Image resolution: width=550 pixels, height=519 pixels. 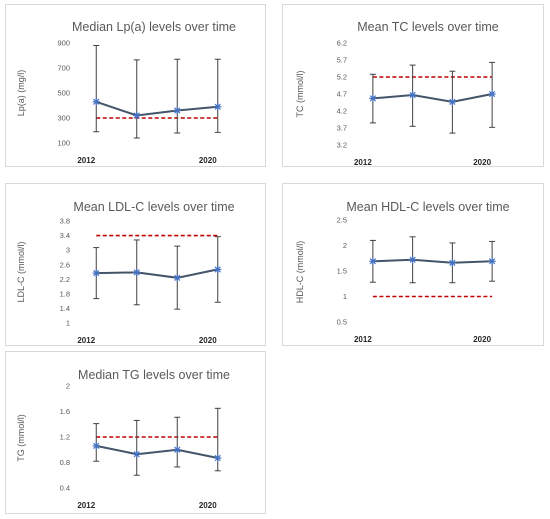 I want to click on y-axis-label: TG (mmol/l), so click(x=21, y=438).